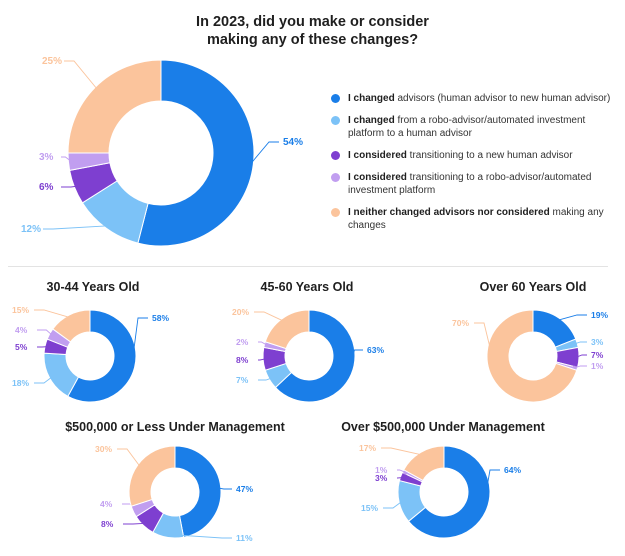  I want to click on main-title-line-1: In 2023, did you make or consider, so click(312, 22).